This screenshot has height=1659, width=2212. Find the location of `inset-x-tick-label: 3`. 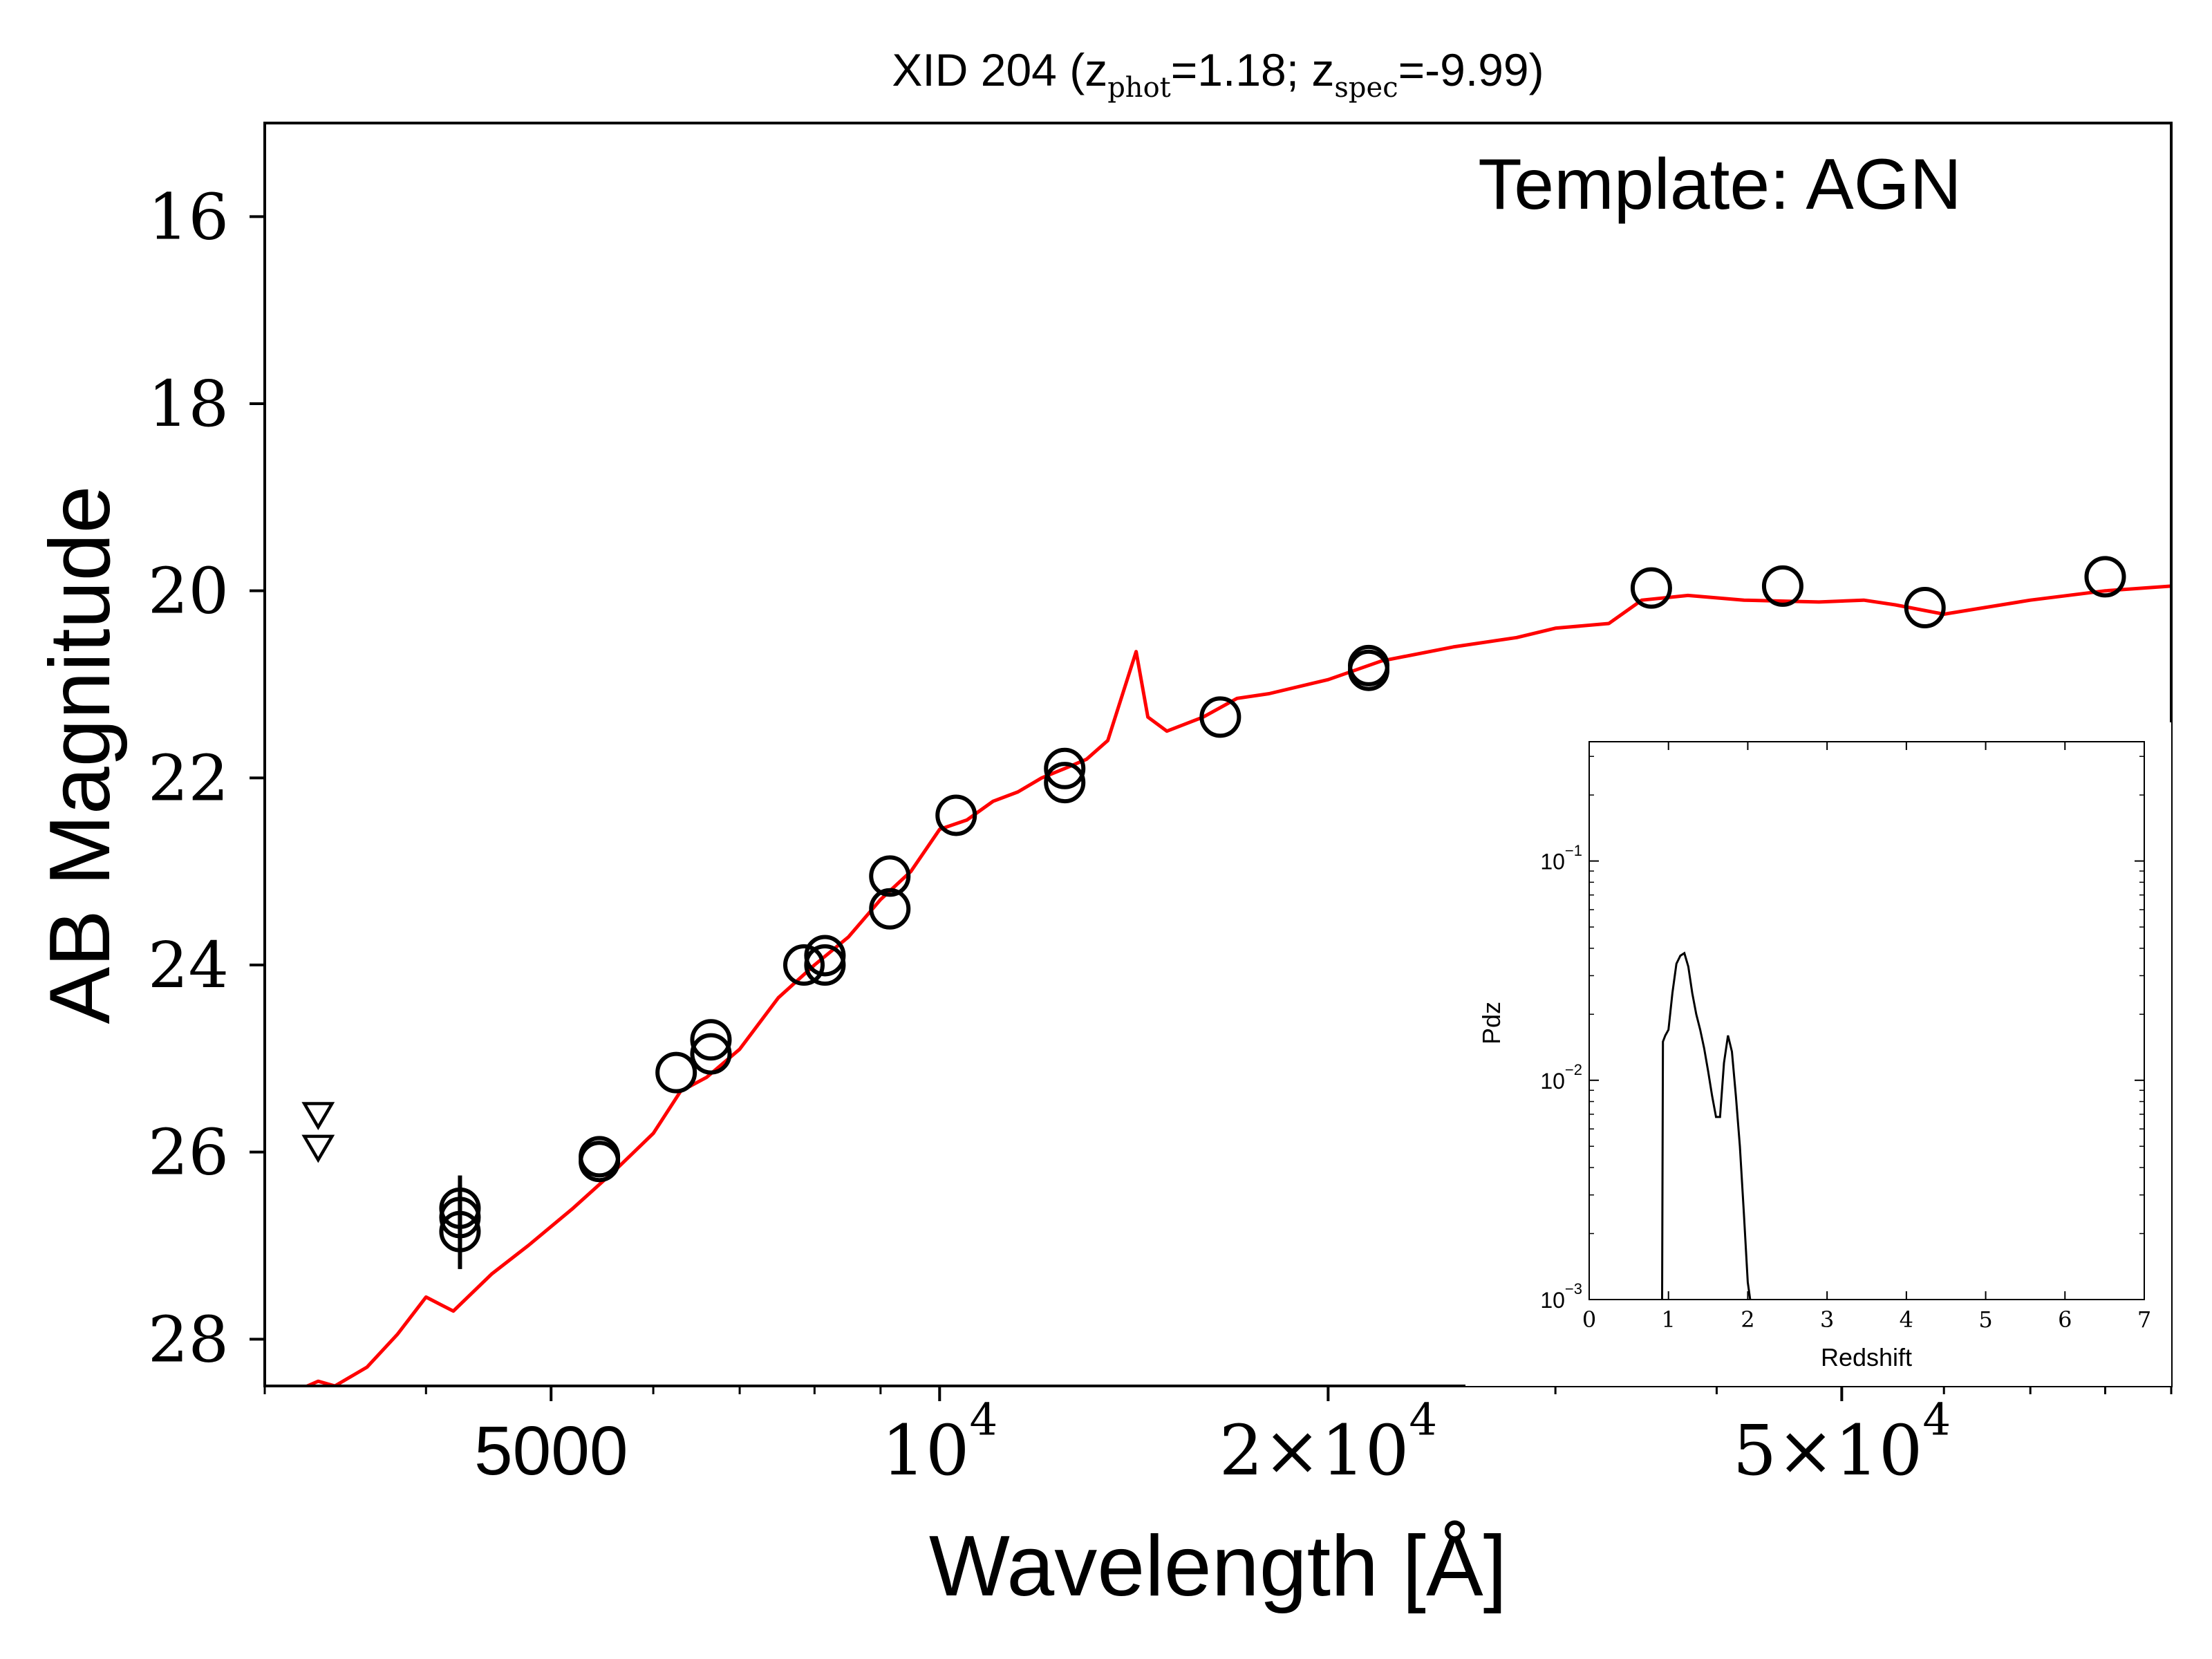

inset-x-tick-label: 3 is located at coordinates (1827, 1319).